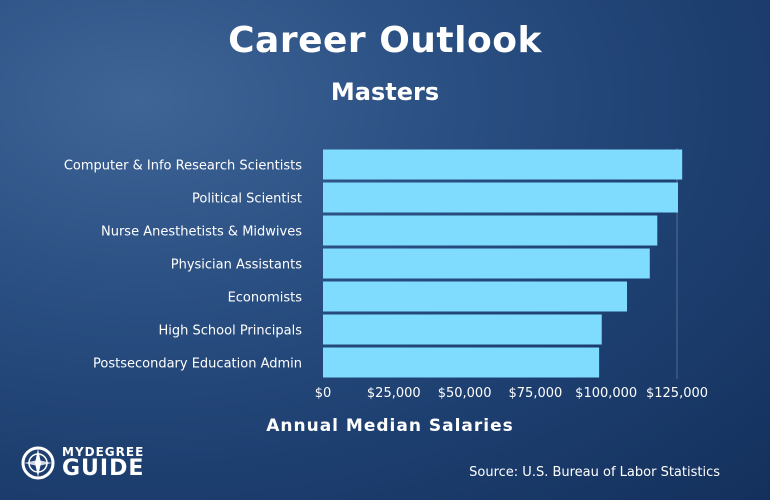  Describe the element at coordinates (183, 166) in the screenshot. I see `category-label: Computer & Info Research Scientists` at that location.